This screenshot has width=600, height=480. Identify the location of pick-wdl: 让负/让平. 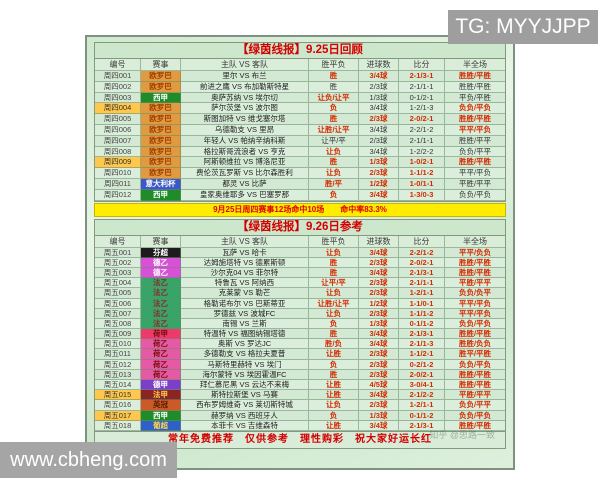
(334, 98).